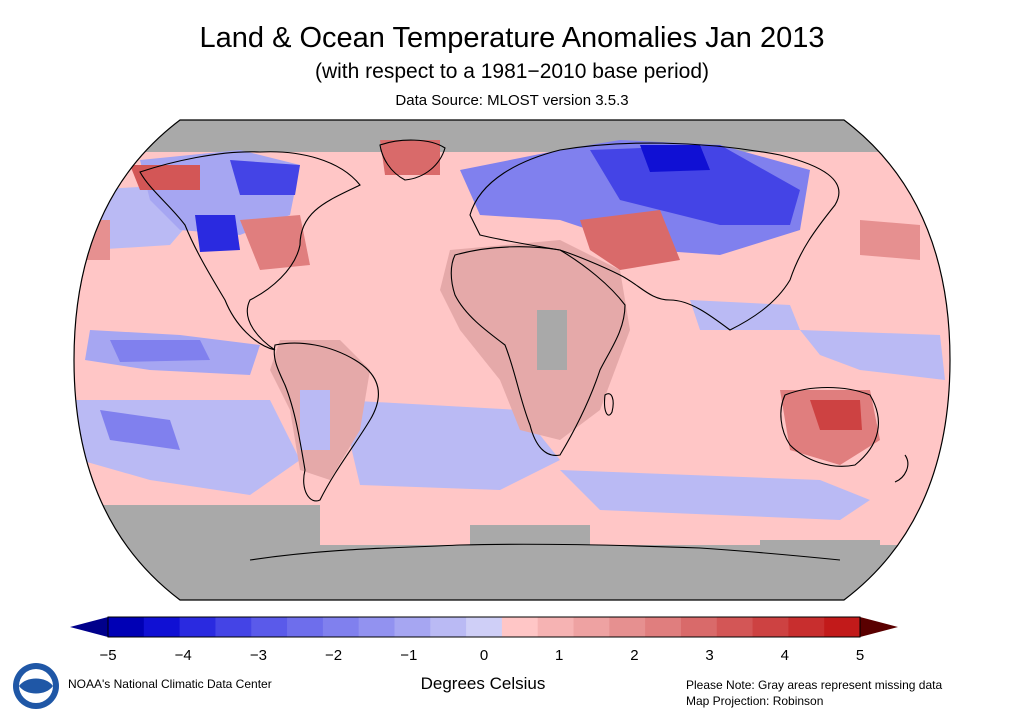 Image resolution: width=1024 pixels, height=724 pixels. I want to click on warm-central-asia, so click(630, 240).